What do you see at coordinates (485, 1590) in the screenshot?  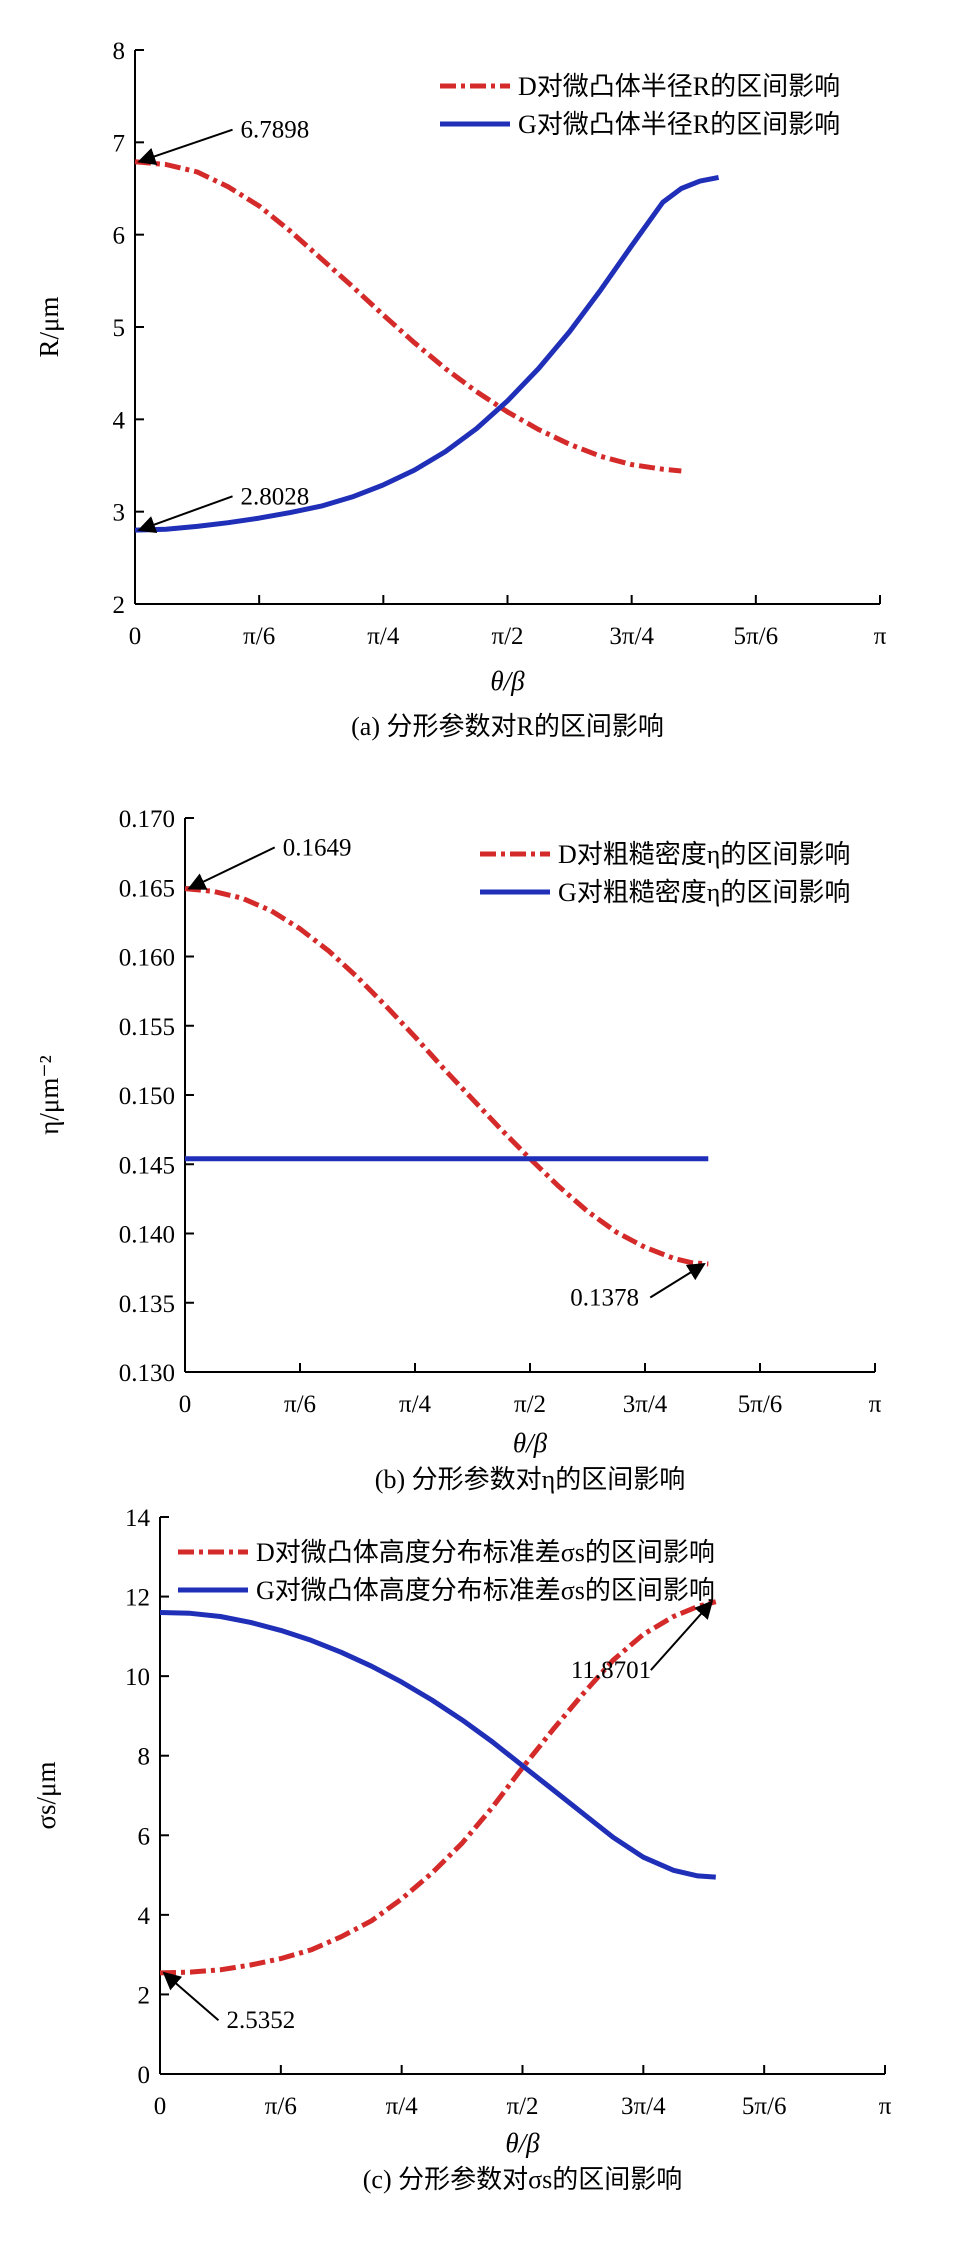 I see `legend-label: G对微凸体高度分布标准差σs的区间影响` at bounding box center [485, 1590].